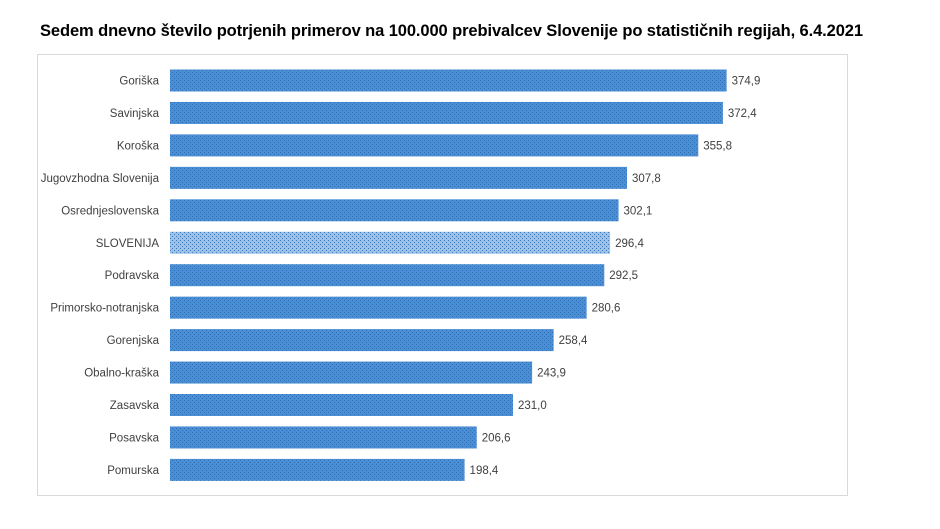 This screenshot has width=940, height=529. Describe the element at coordinates (717, 146) in the screenshot. I see `value-label: 355,8` at that location.